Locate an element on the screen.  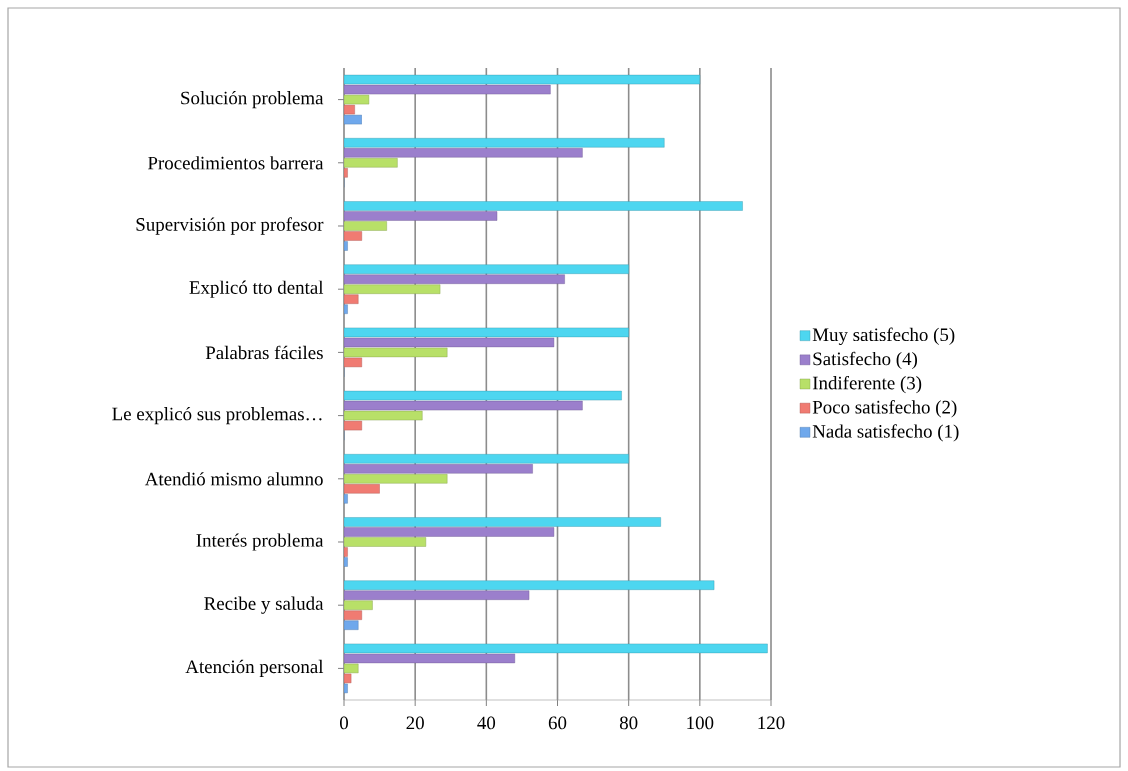
legend-label: Poco satisfecho (2) is located at coordinates (884, 409).